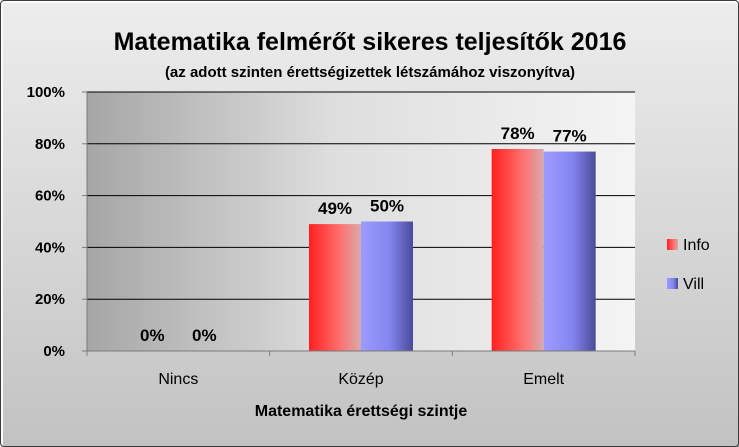 This screenshot has height=447, width=739. What do you see at coordinates (361, 369) in the screenshot?
I see `x-ticks: Nincs Közép Emelt` at bounding box center [361, 369].